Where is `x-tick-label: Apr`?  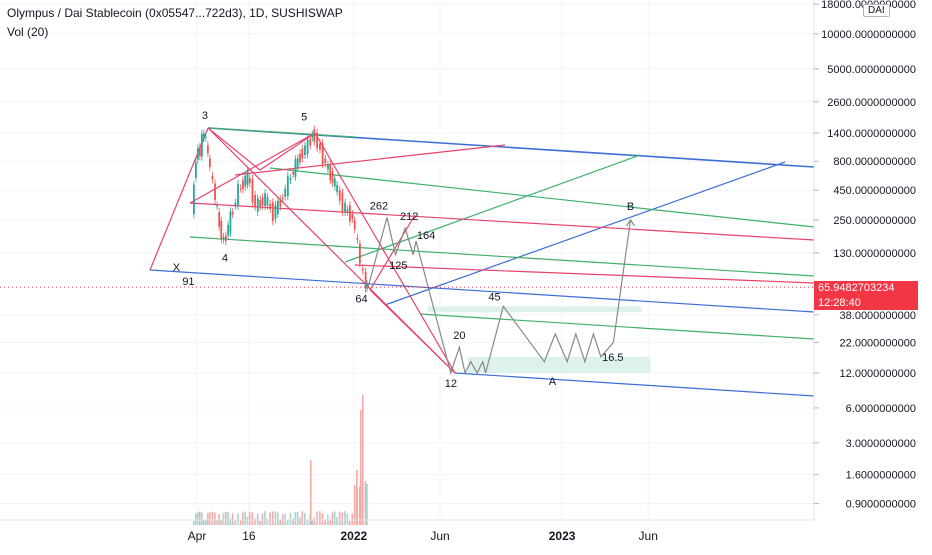
x-tick-label: Apr is located at coordinates (197, 536).